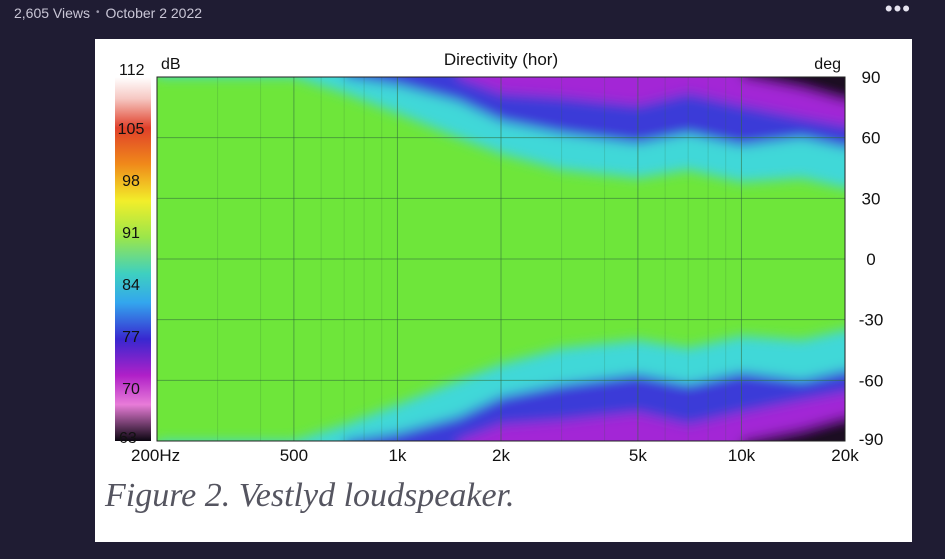 The height and width of the screenshot is (559, 945). Describe the element at coordinates (155, 455) in the screenshot. I see `x-tick-label: 200Hz` at that location.